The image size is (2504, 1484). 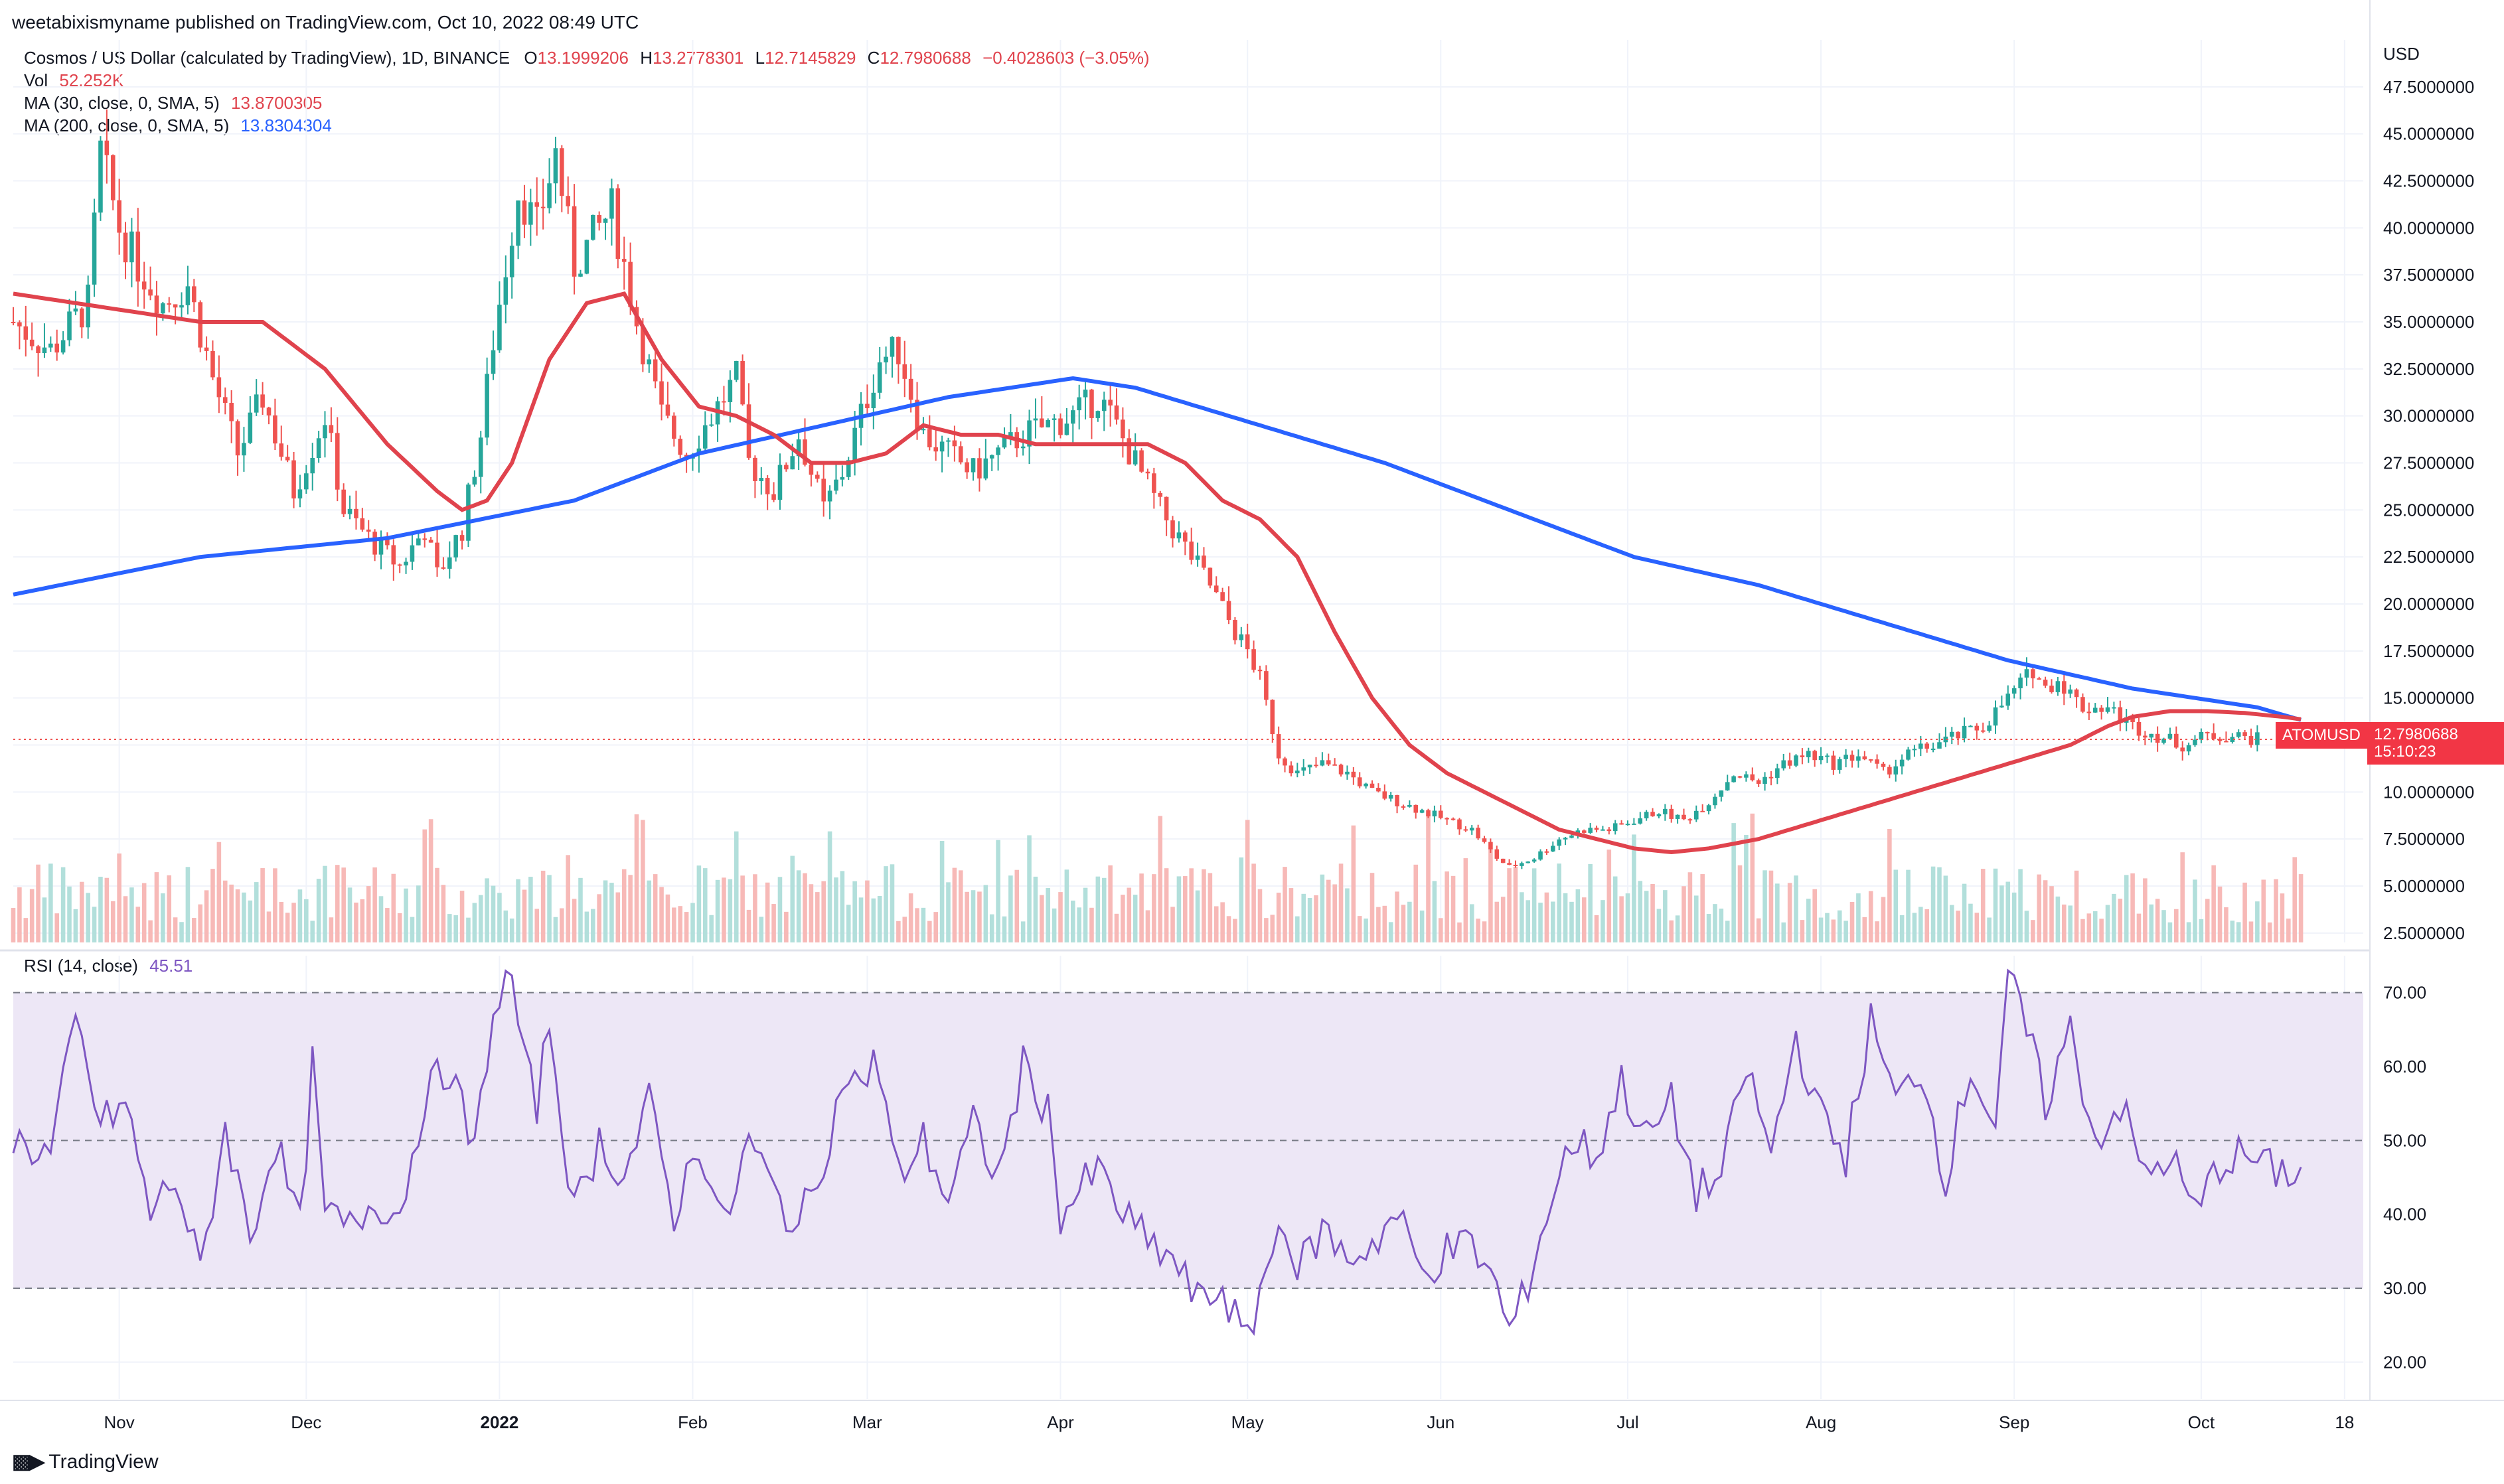 What do you see at coordinates (85, 1461) in the screenshot?
I see `tradingview-brand: ▩▶ TradingView` at bounding box center [85, 1461].